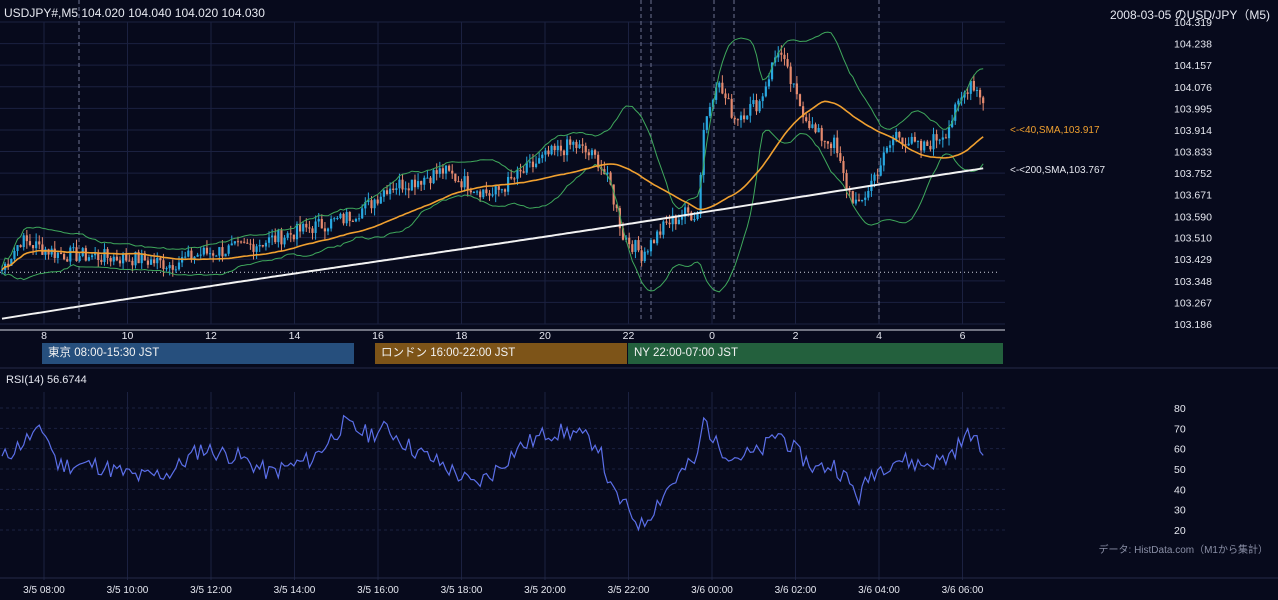 The width and height of the screenshot is (1278, 600). Describe the element at coordinates (1180, 429) in the screenshot. I see `rsi-y-tick: 70` at that location.